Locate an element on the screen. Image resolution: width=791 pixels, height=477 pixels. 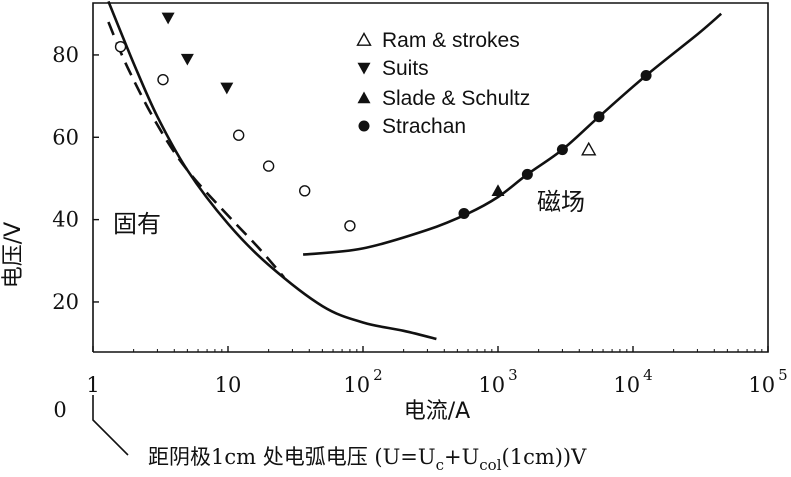
legend-item: Strachan is located at coordinates (412, 126).